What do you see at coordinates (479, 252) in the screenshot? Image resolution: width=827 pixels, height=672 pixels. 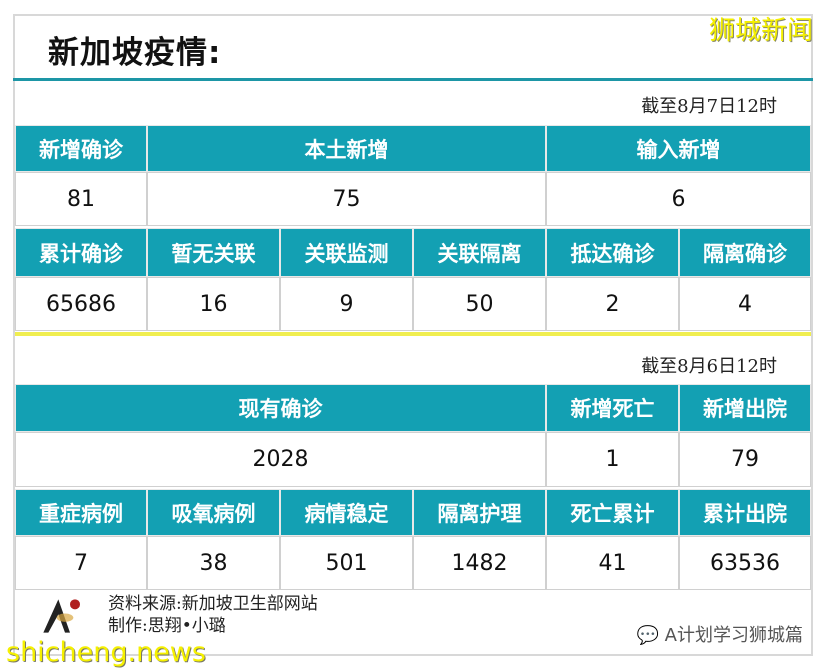 I see `header-cell: 关联隔离` at bounding box center [479, 252].